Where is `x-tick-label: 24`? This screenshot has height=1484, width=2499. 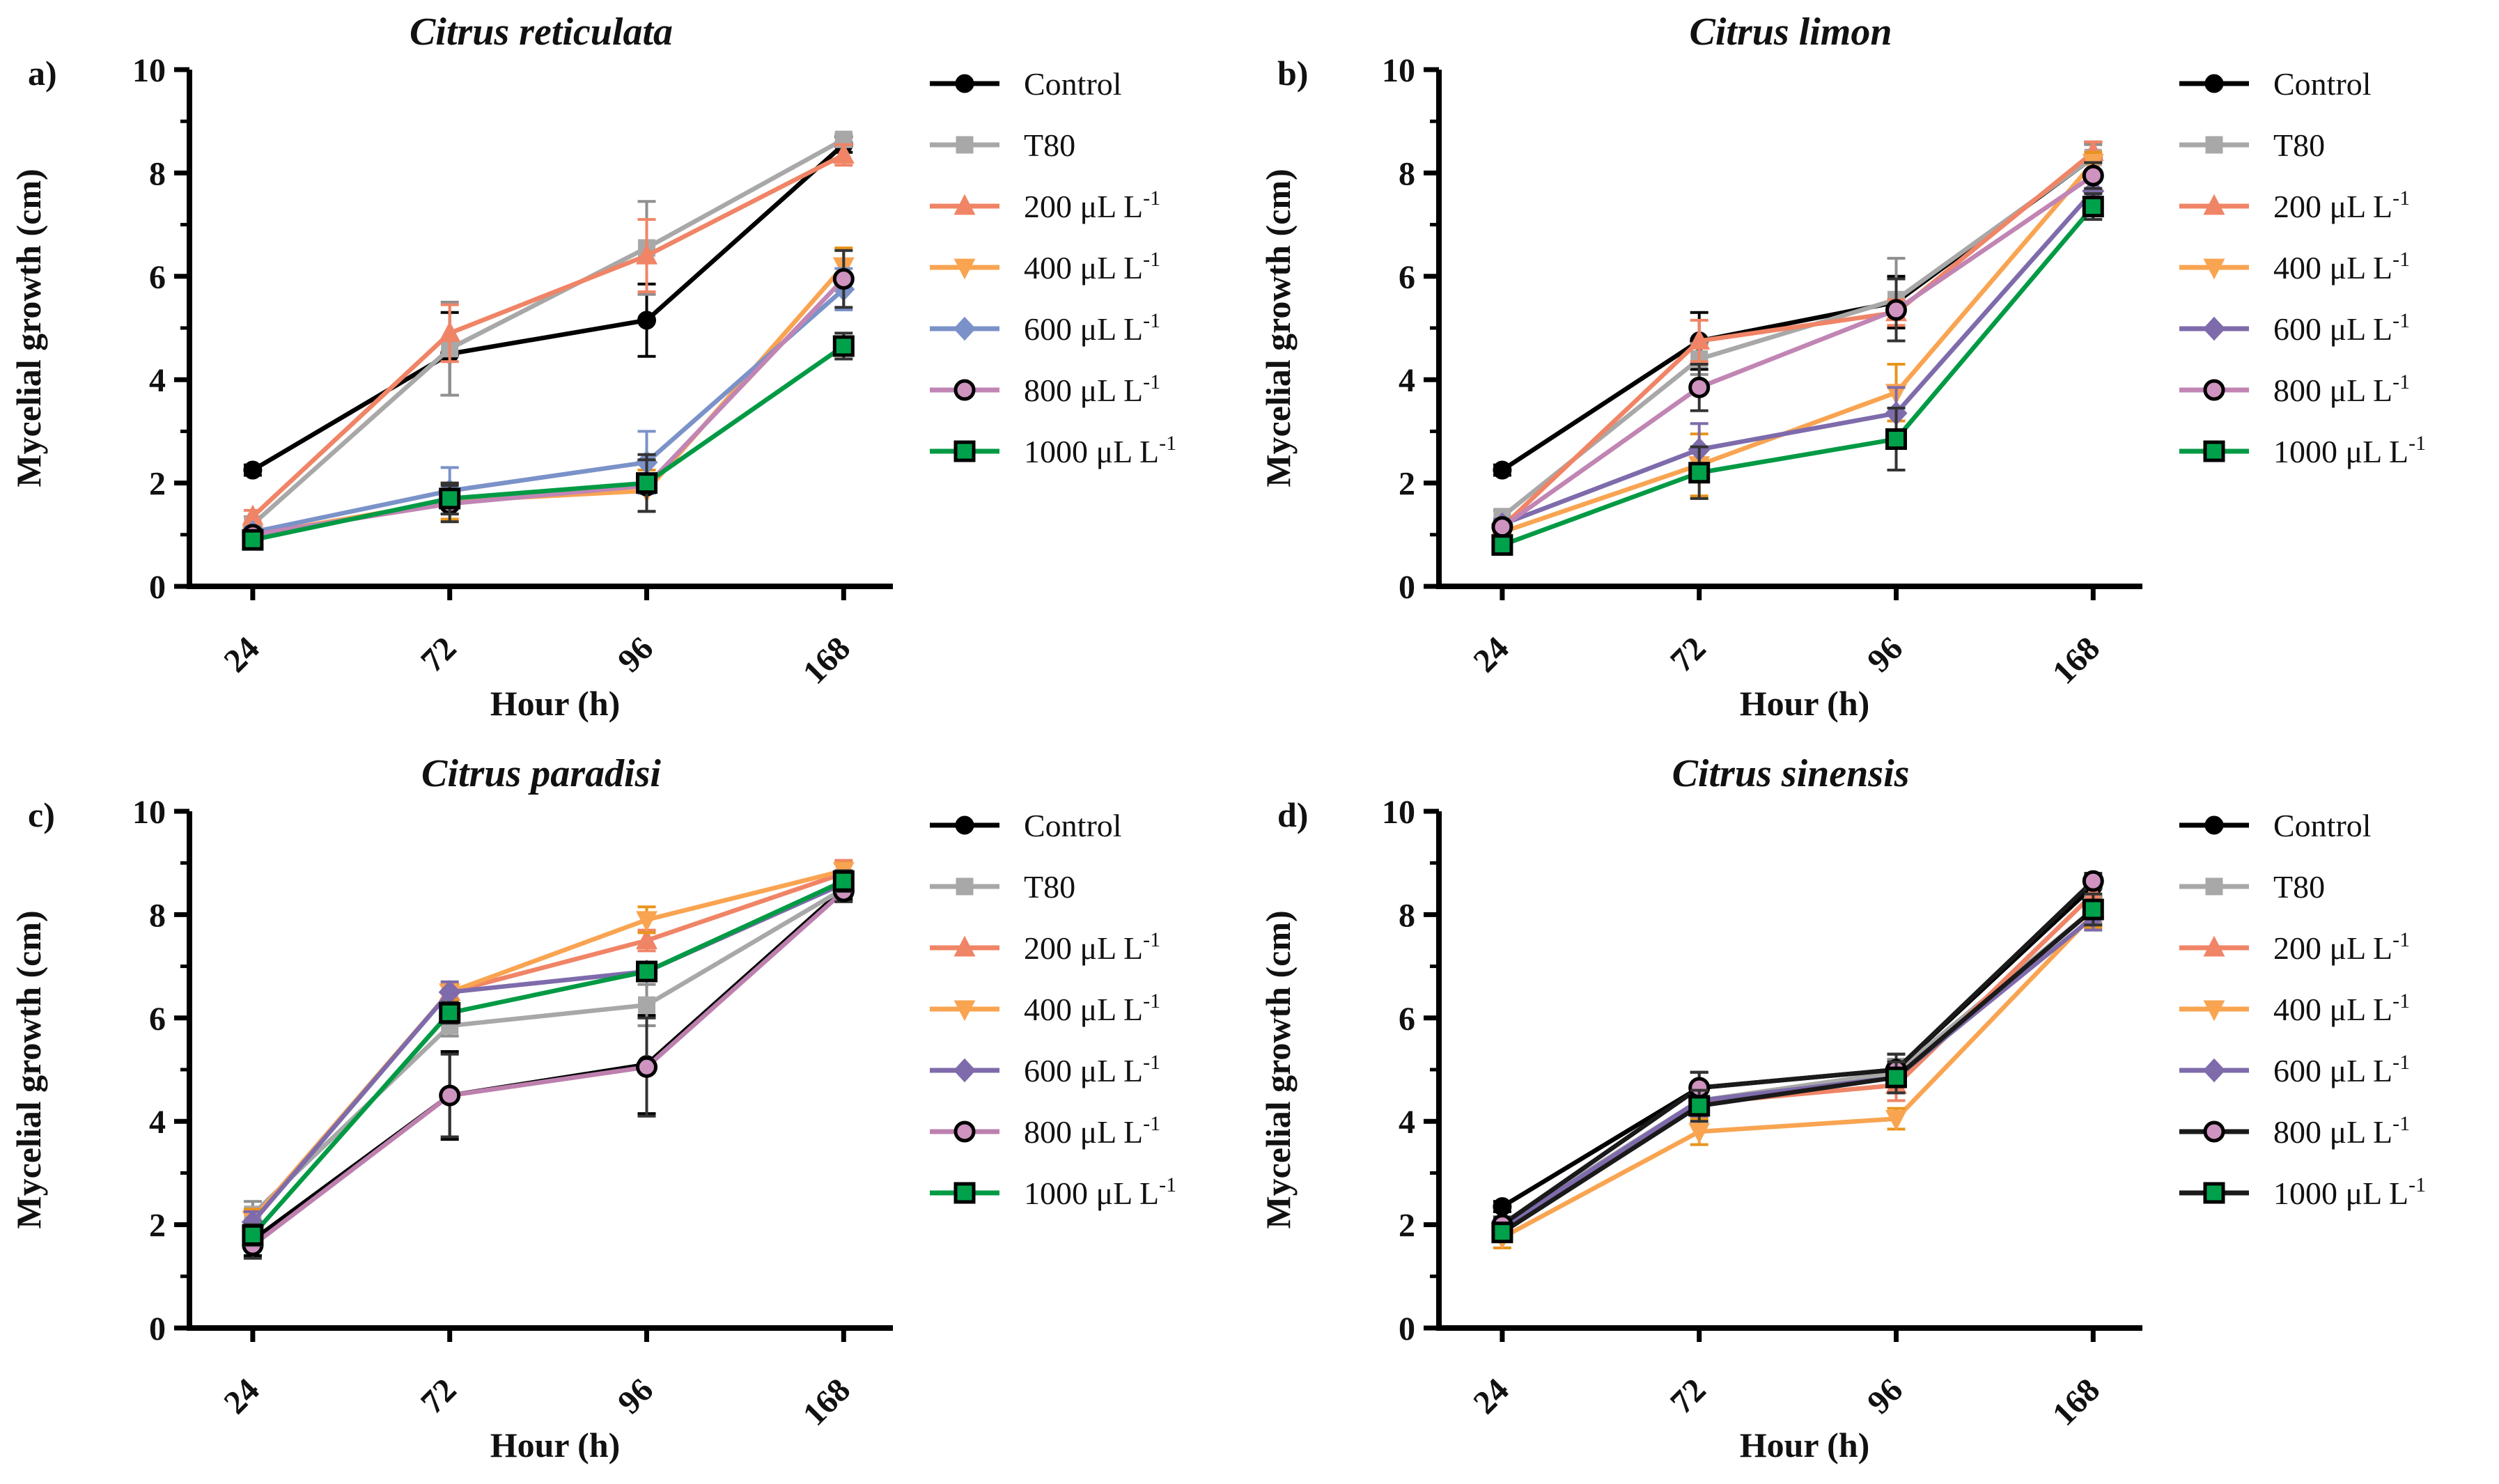
x-tick-label: 24 is located at coordinates (241, 654).